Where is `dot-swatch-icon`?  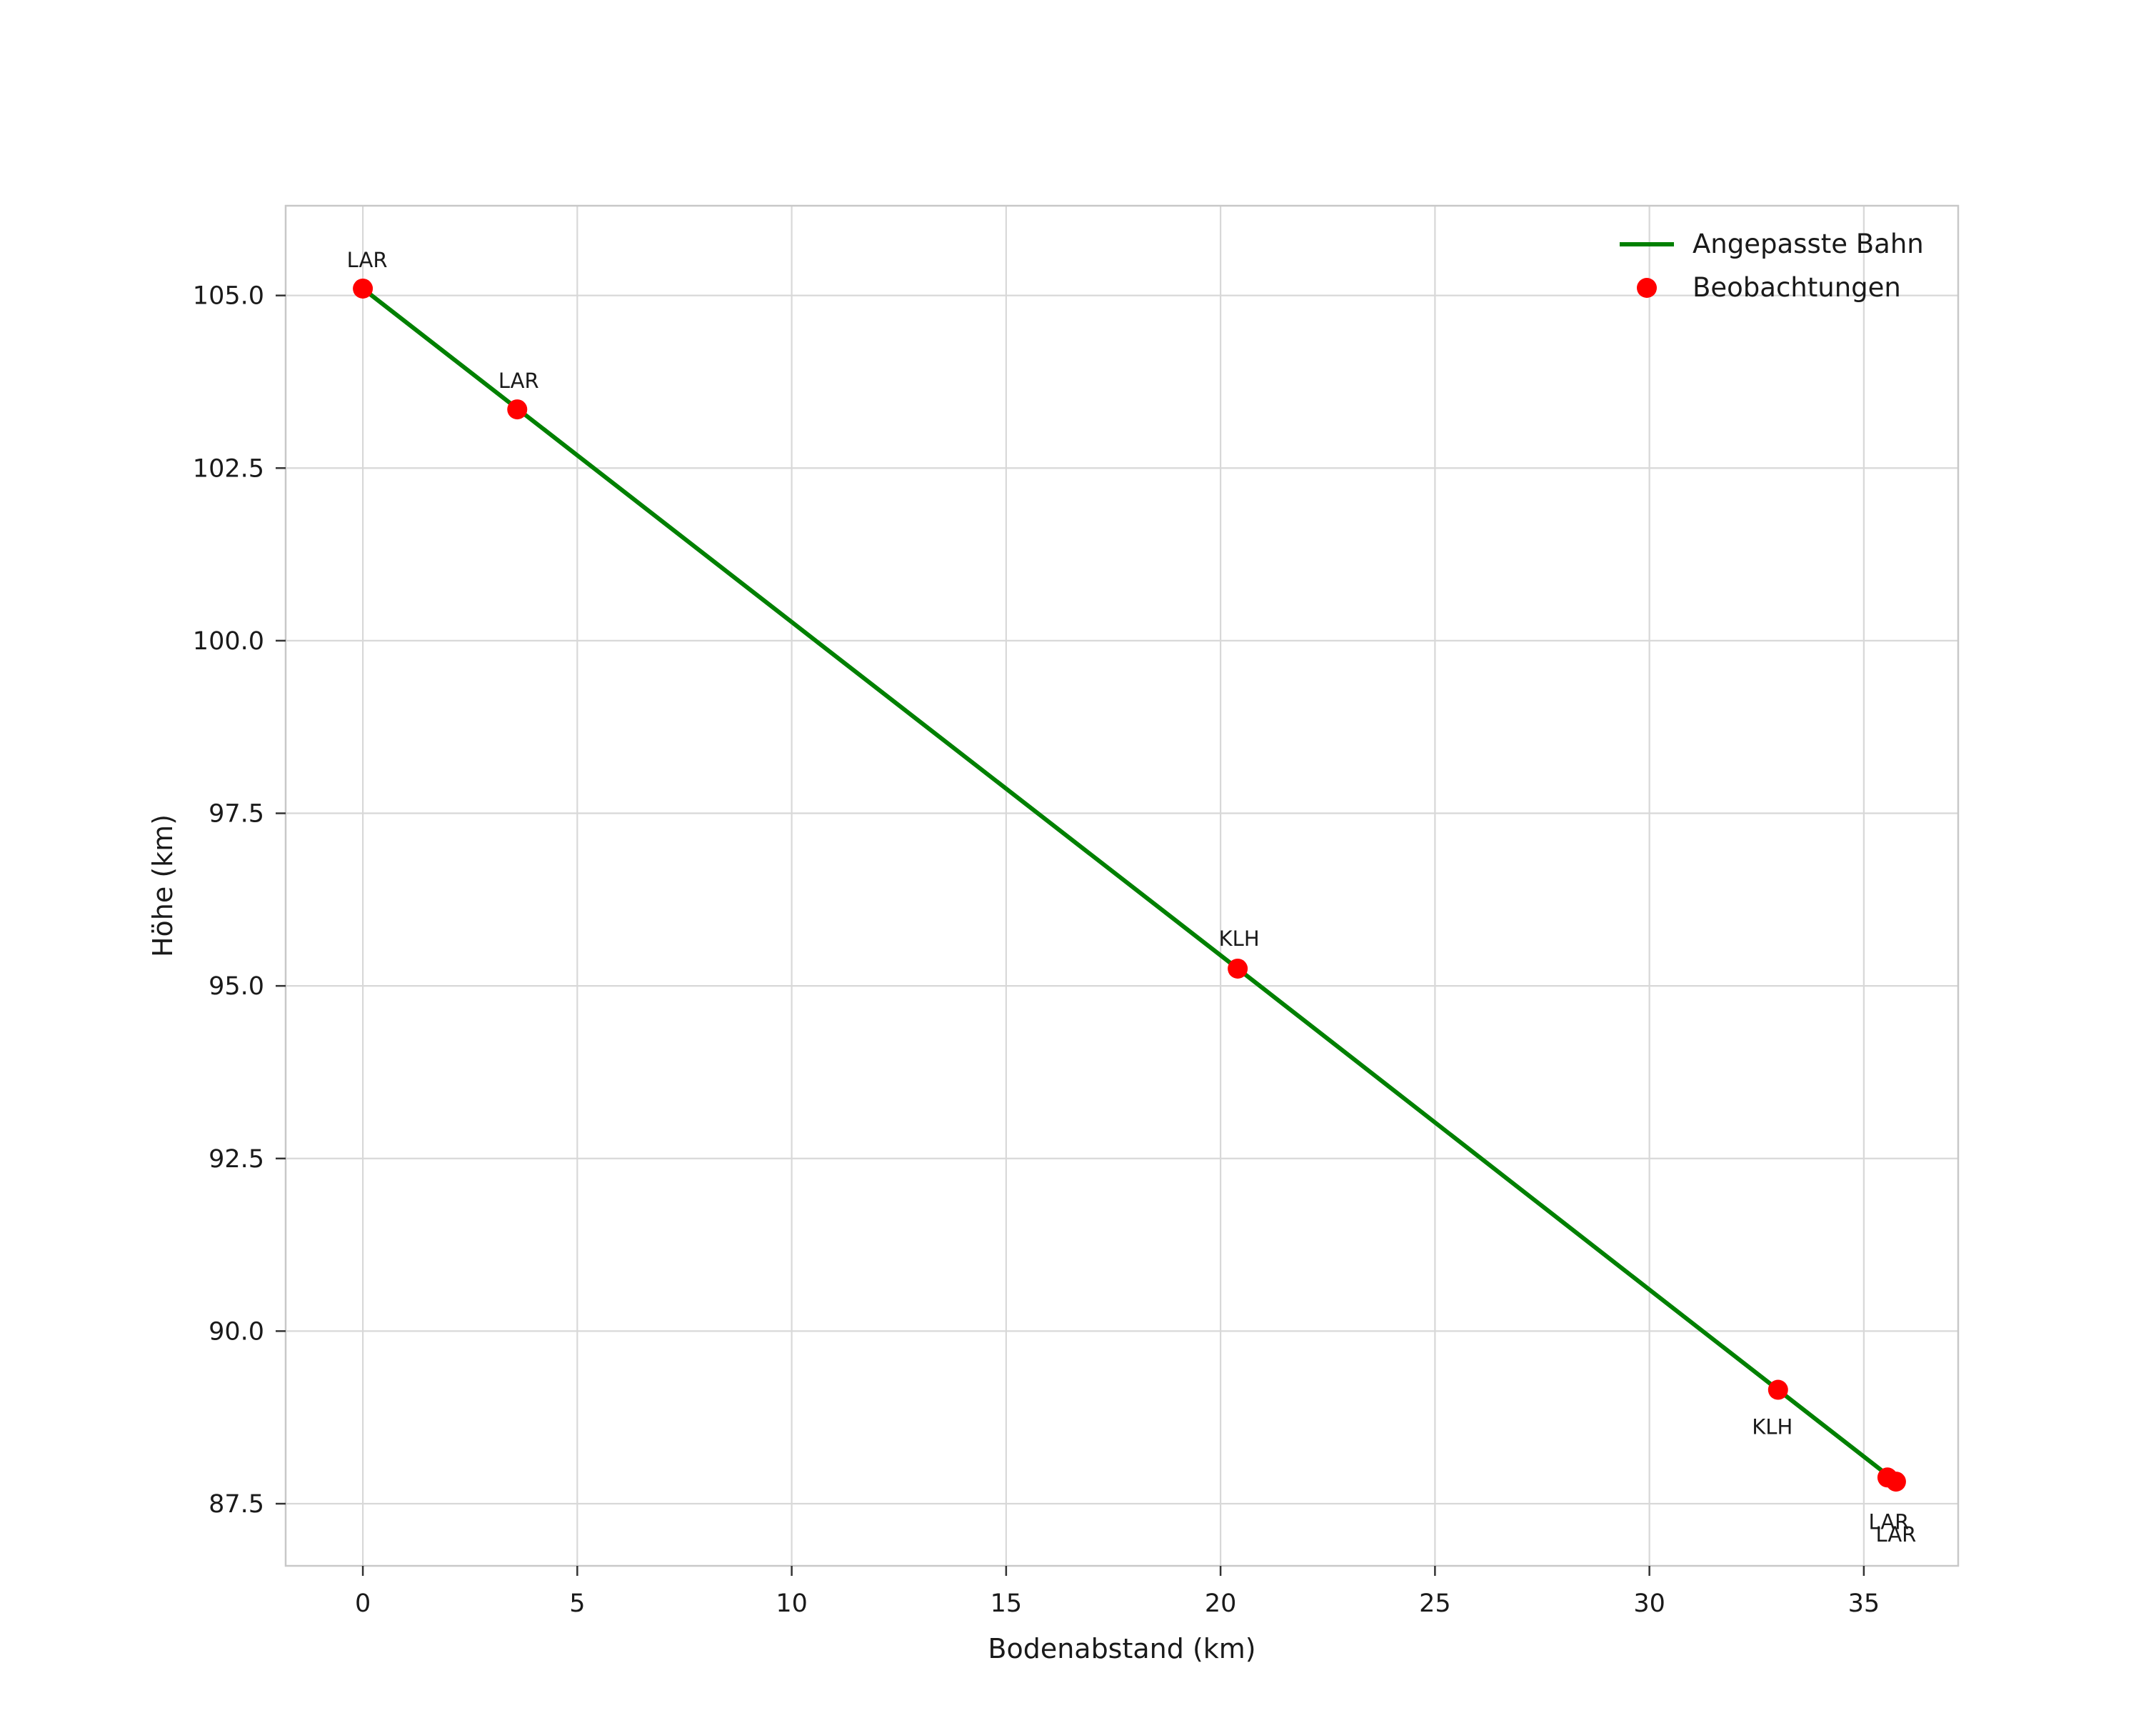
dot-swatch-icon is located at coordinates (1647, 287).